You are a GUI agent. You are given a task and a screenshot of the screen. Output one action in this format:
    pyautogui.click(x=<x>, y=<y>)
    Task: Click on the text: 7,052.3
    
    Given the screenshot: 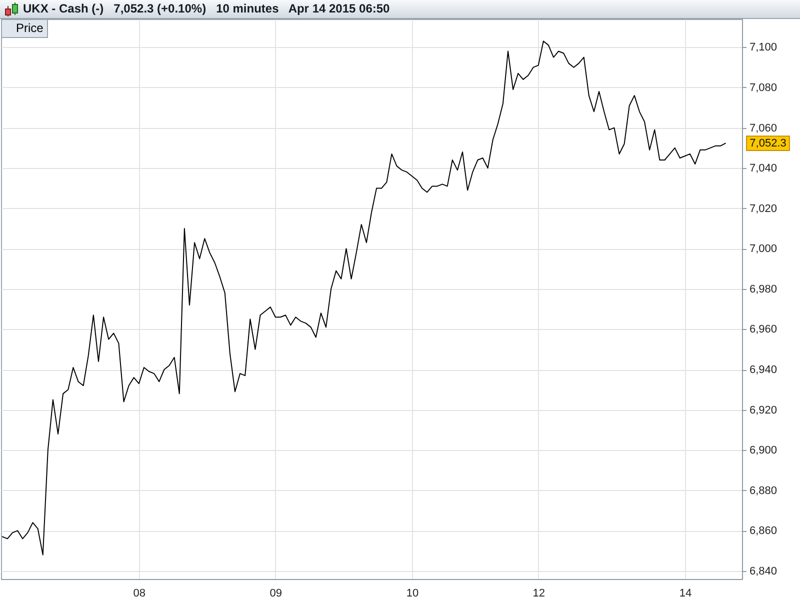 What is the action you would take?
    pyautogui.click(x=768, y=143)
    